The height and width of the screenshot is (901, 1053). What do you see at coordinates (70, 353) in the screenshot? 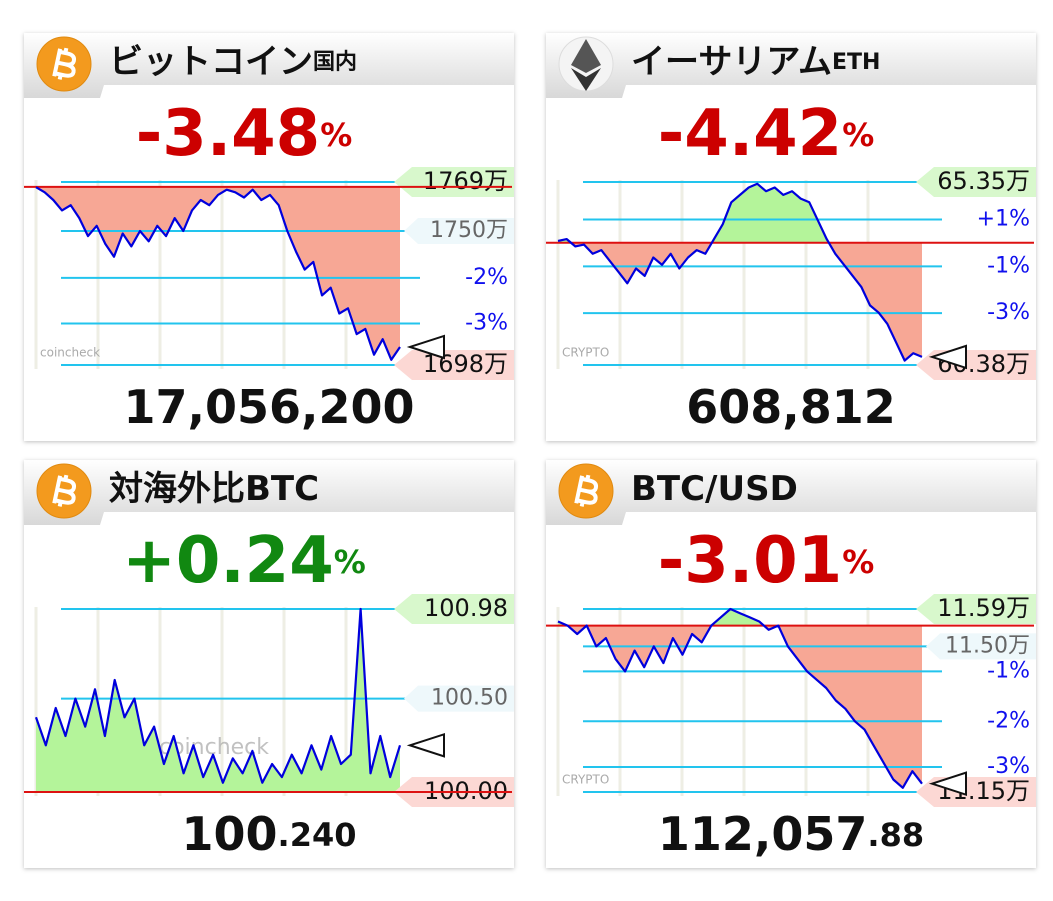
I see `watermark: coincheck` at bounding box center [70, 353].